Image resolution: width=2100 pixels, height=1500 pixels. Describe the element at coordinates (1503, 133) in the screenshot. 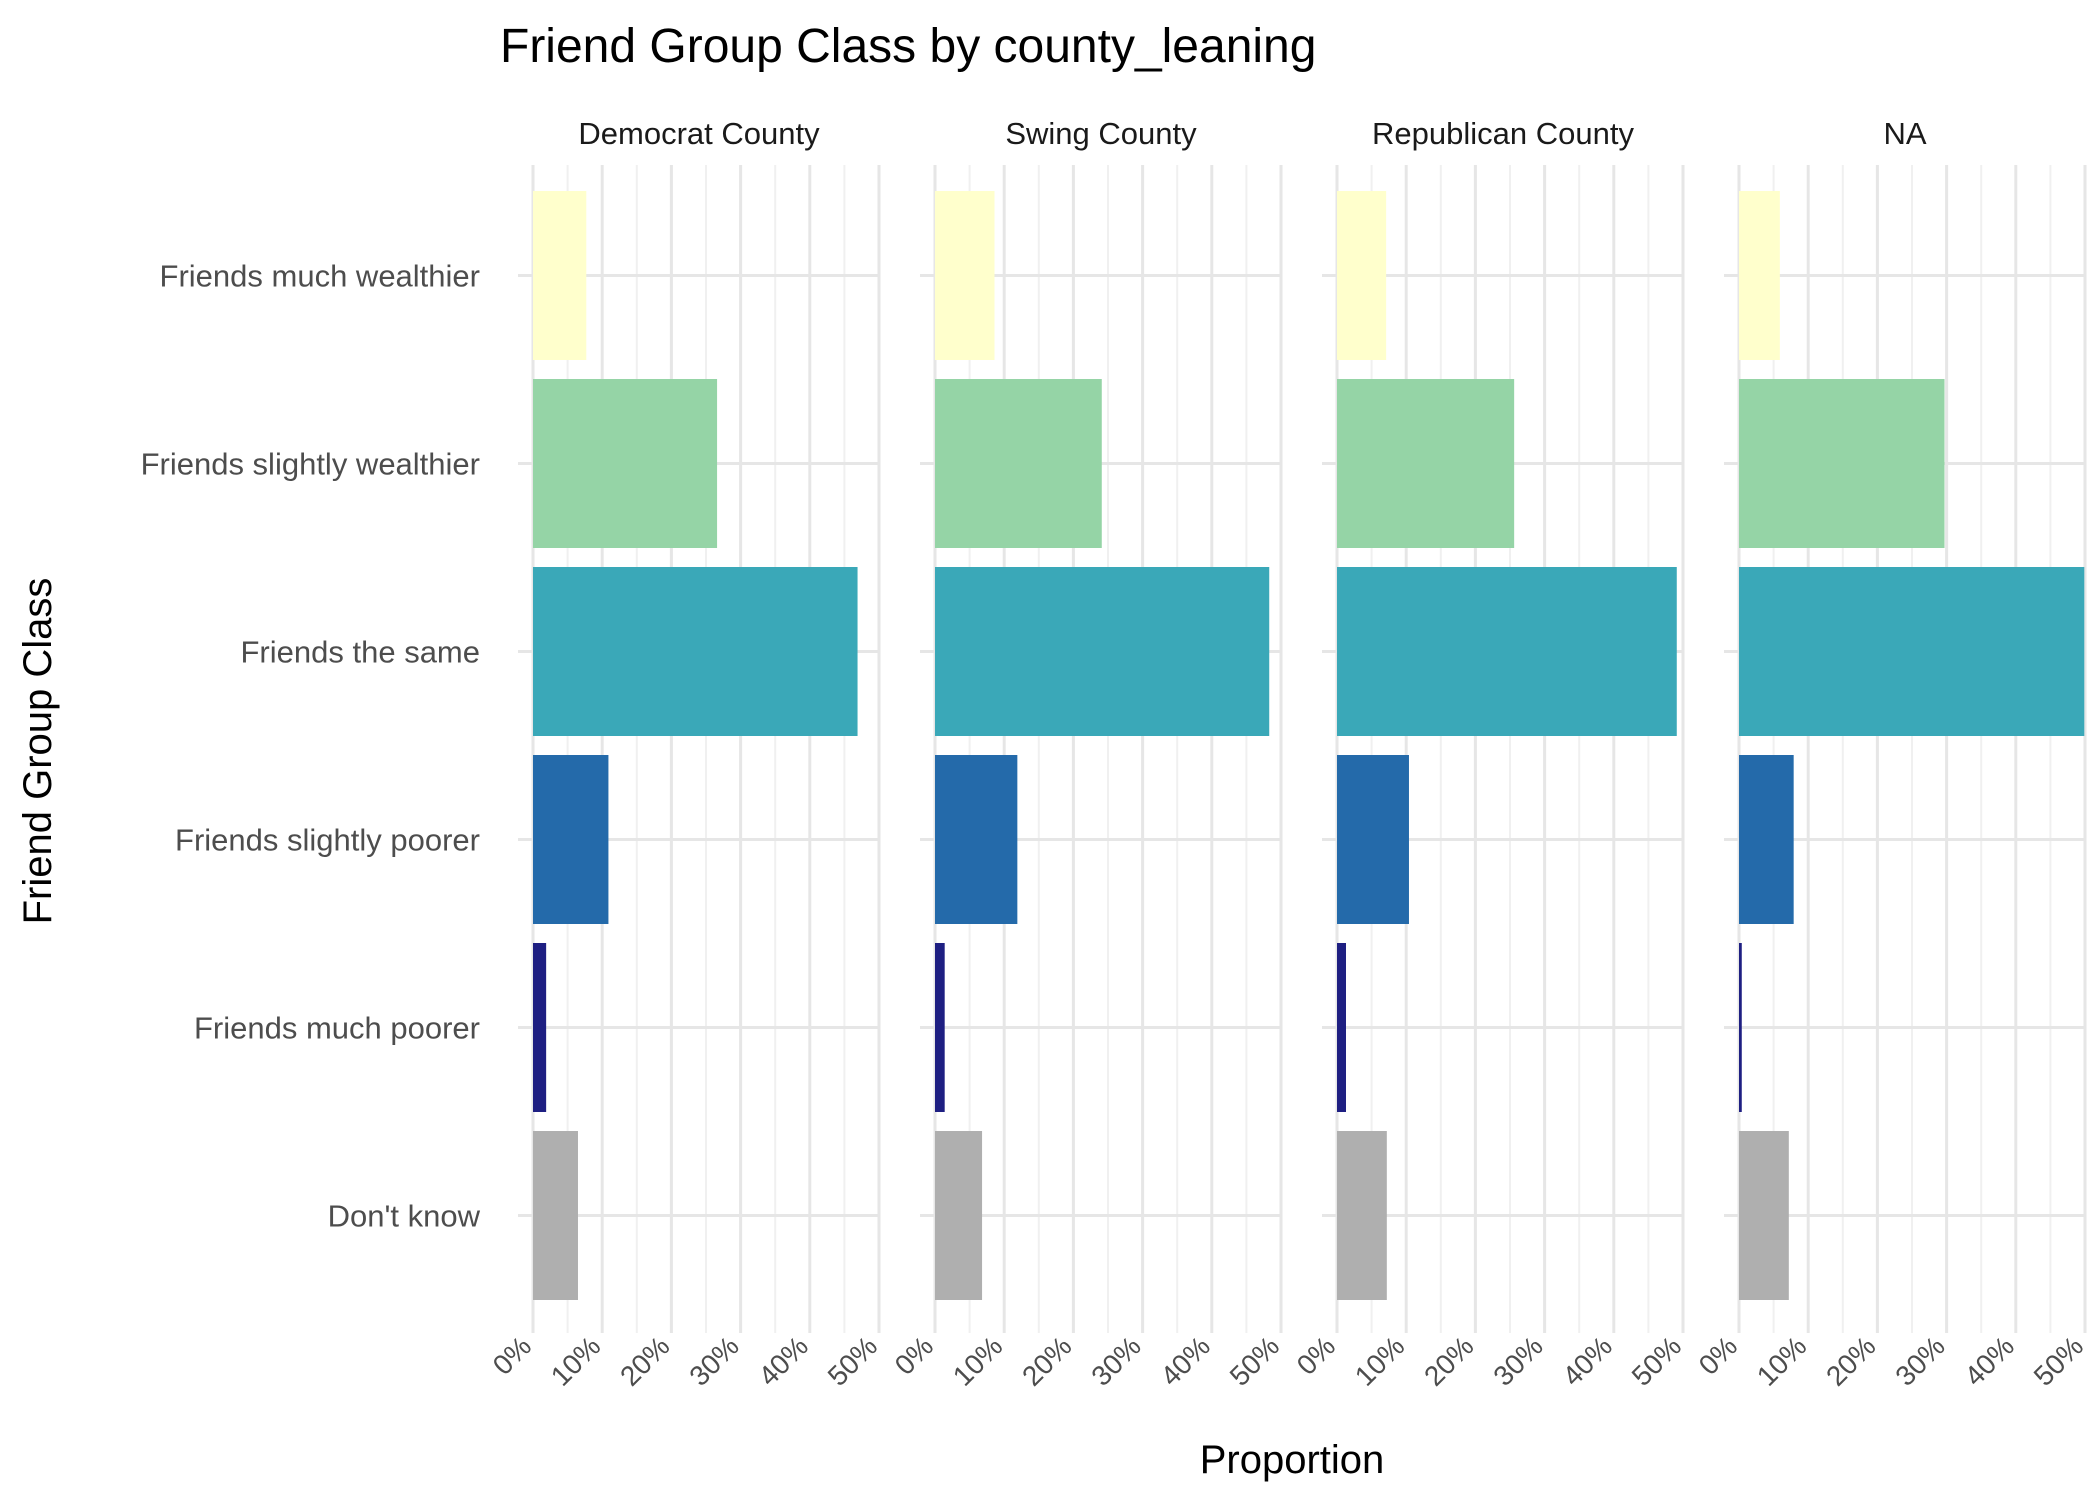

I see `facet-strip-label: Republican County` at that location.